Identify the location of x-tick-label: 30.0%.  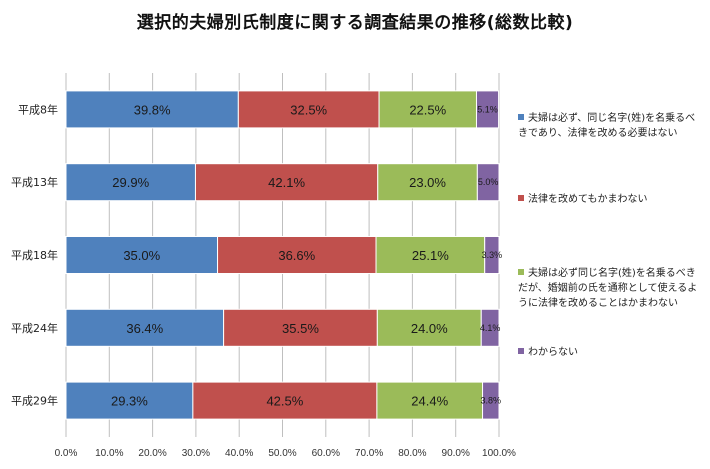
(196, 453).